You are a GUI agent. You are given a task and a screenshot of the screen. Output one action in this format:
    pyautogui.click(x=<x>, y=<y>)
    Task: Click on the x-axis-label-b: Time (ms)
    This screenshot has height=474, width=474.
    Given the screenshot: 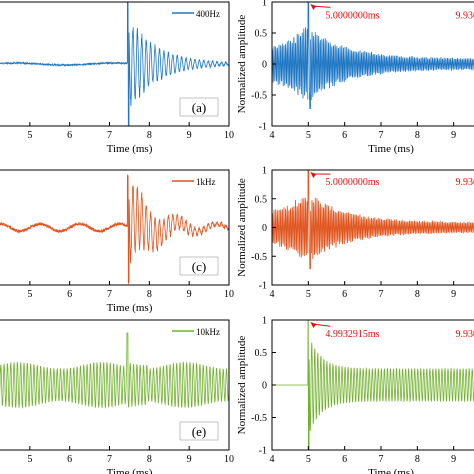 What is the action you would take?
    pyautogui.click(x=391, y=149)
    